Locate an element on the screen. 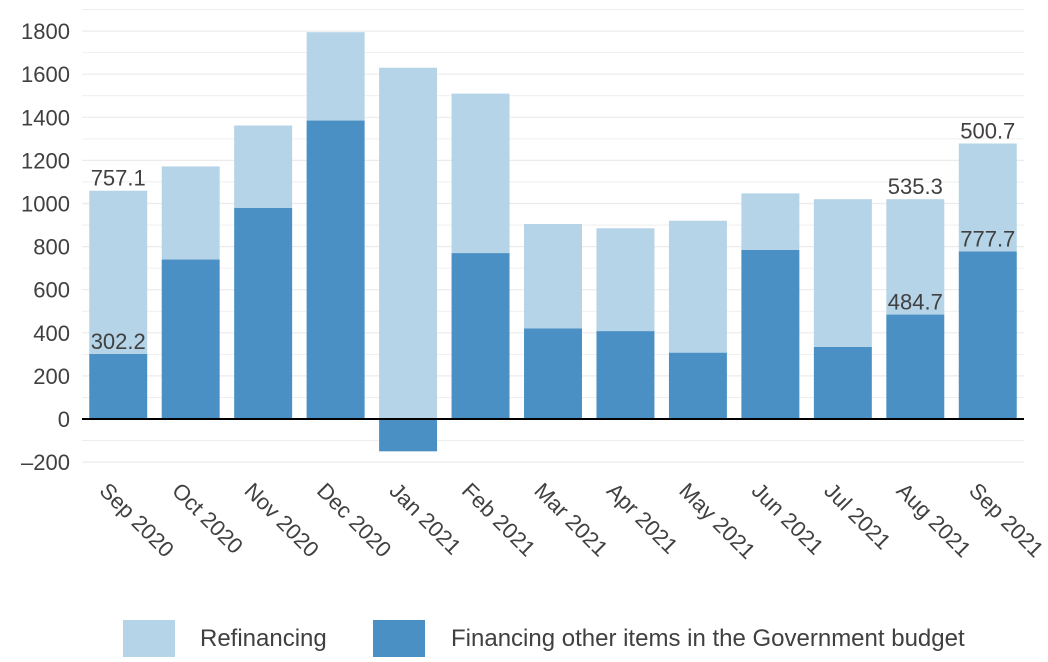  y-tick-label: 1400 is located at coordinates (45, 117).